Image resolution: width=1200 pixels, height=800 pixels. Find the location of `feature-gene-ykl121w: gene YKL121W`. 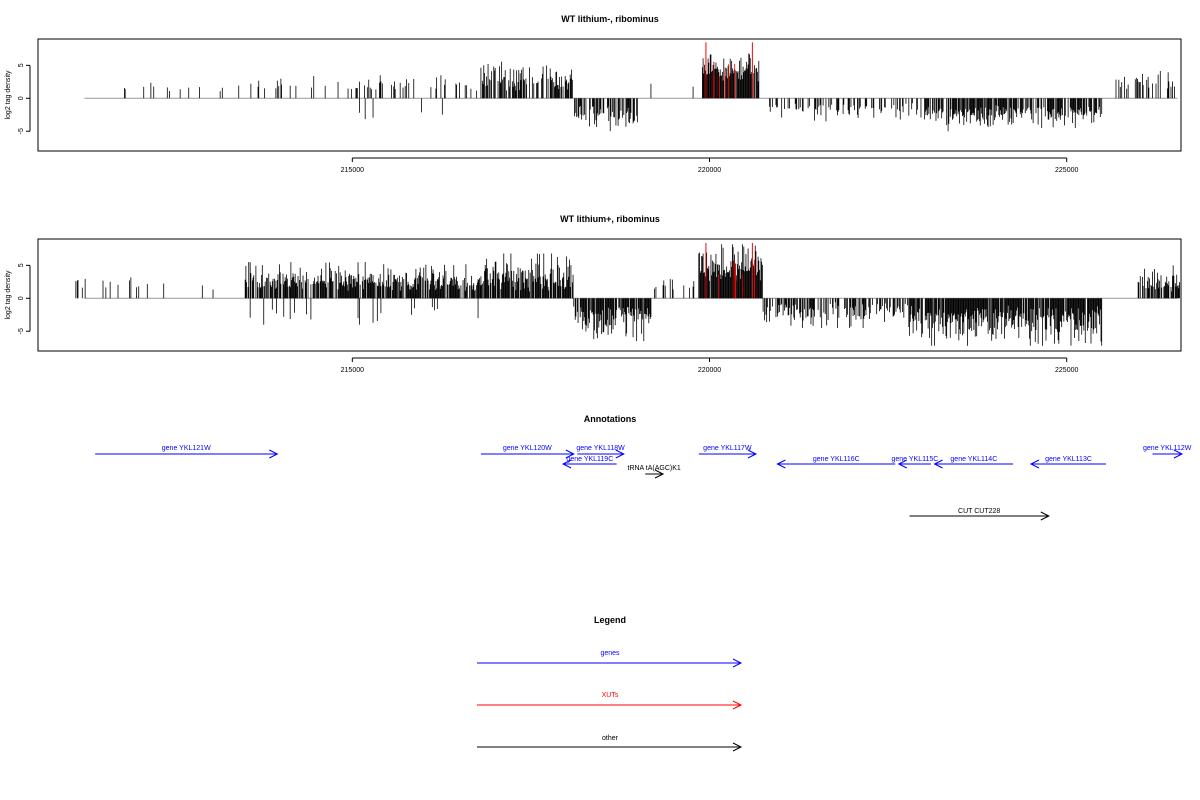

feature-gene-ykl121w: gene YKL121W is located at coordinates (187, 452).